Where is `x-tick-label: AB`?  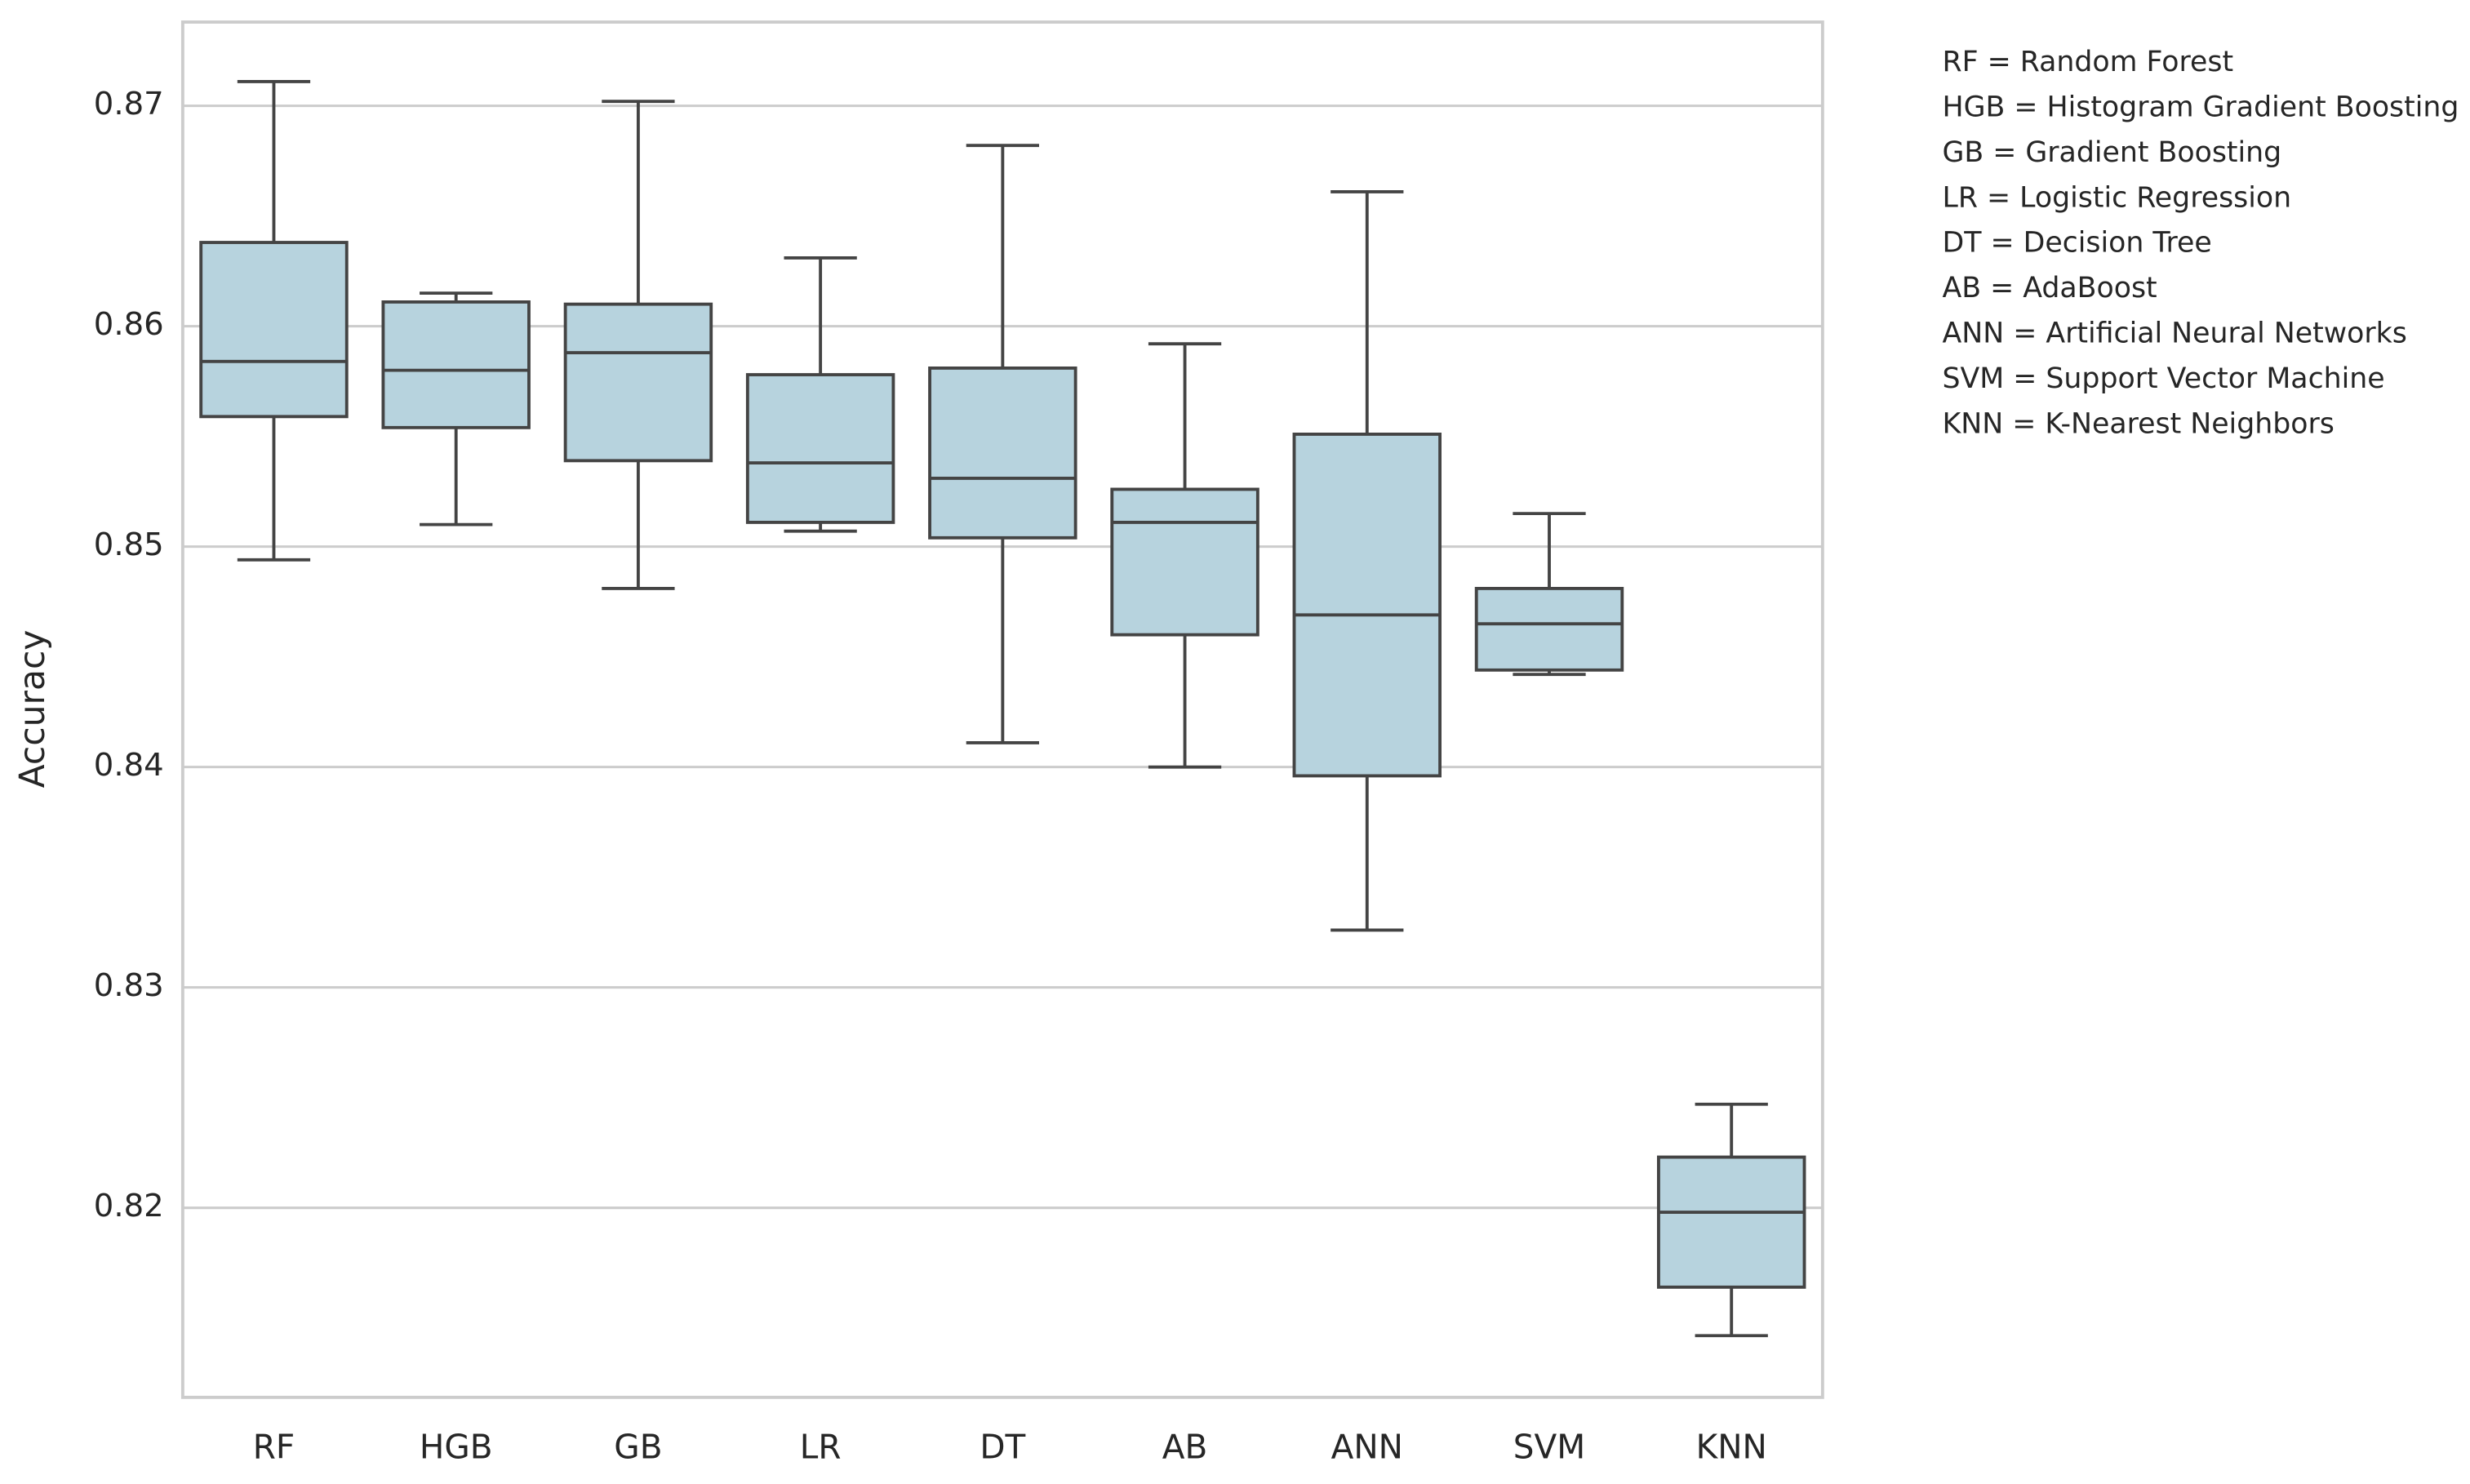
x-tick-label: AB is located at coordinates (1185, 1447).